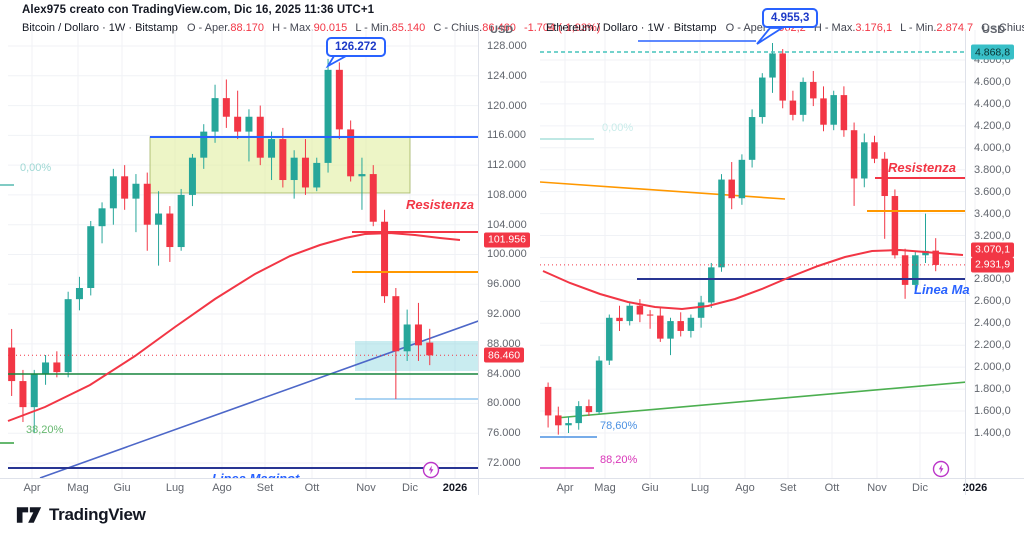 The height and width of the screenshot is (538, 1024). Describe the element at coordinates (337, 62) in the screenshot. I see `callout-arrow-btc` at that location.